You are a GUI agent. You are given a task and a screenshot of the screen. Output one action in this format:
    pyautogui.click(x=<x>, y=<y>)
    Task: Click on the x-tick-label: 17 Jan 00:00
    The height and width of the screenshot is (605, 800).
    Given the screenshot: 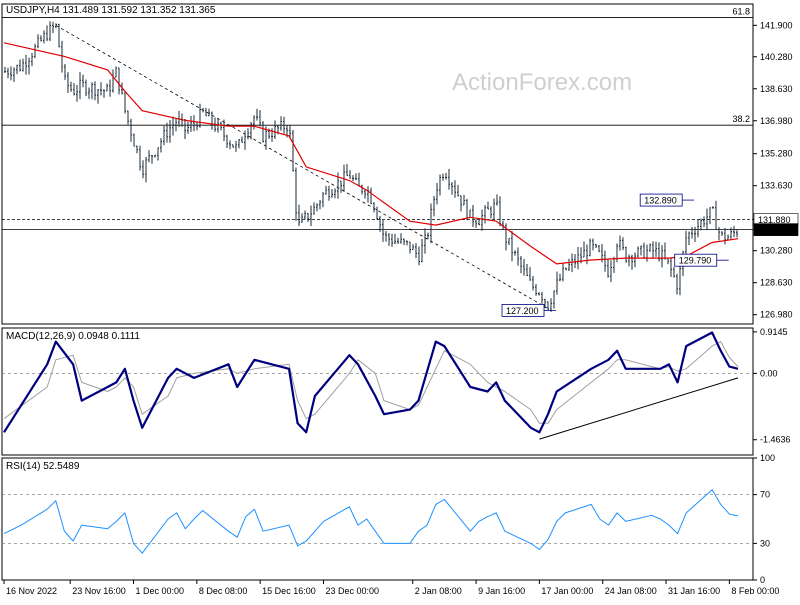 What is the action you would take?
    pyautogui.click(x=567, y=591)
    